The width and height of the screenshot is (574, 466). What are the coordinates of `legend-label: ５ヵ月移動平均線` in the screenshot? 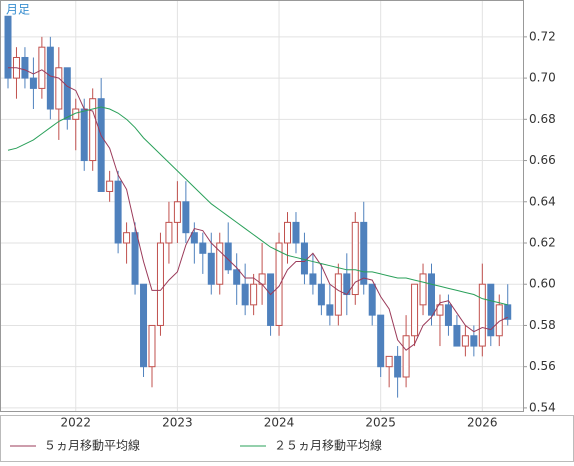 It's located at (92, 445).